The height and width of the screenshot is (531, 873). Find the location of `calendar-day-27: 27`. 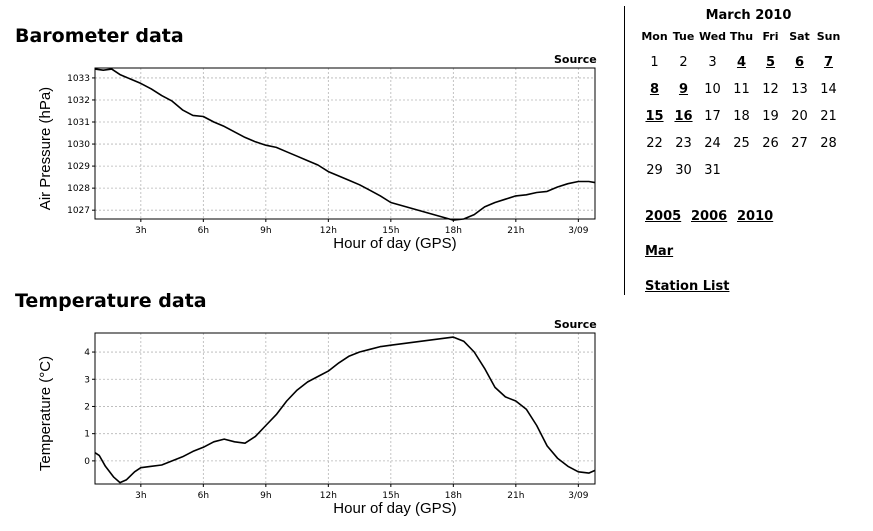

calendar-day-27: 27 is located at coordinates (799, 143).